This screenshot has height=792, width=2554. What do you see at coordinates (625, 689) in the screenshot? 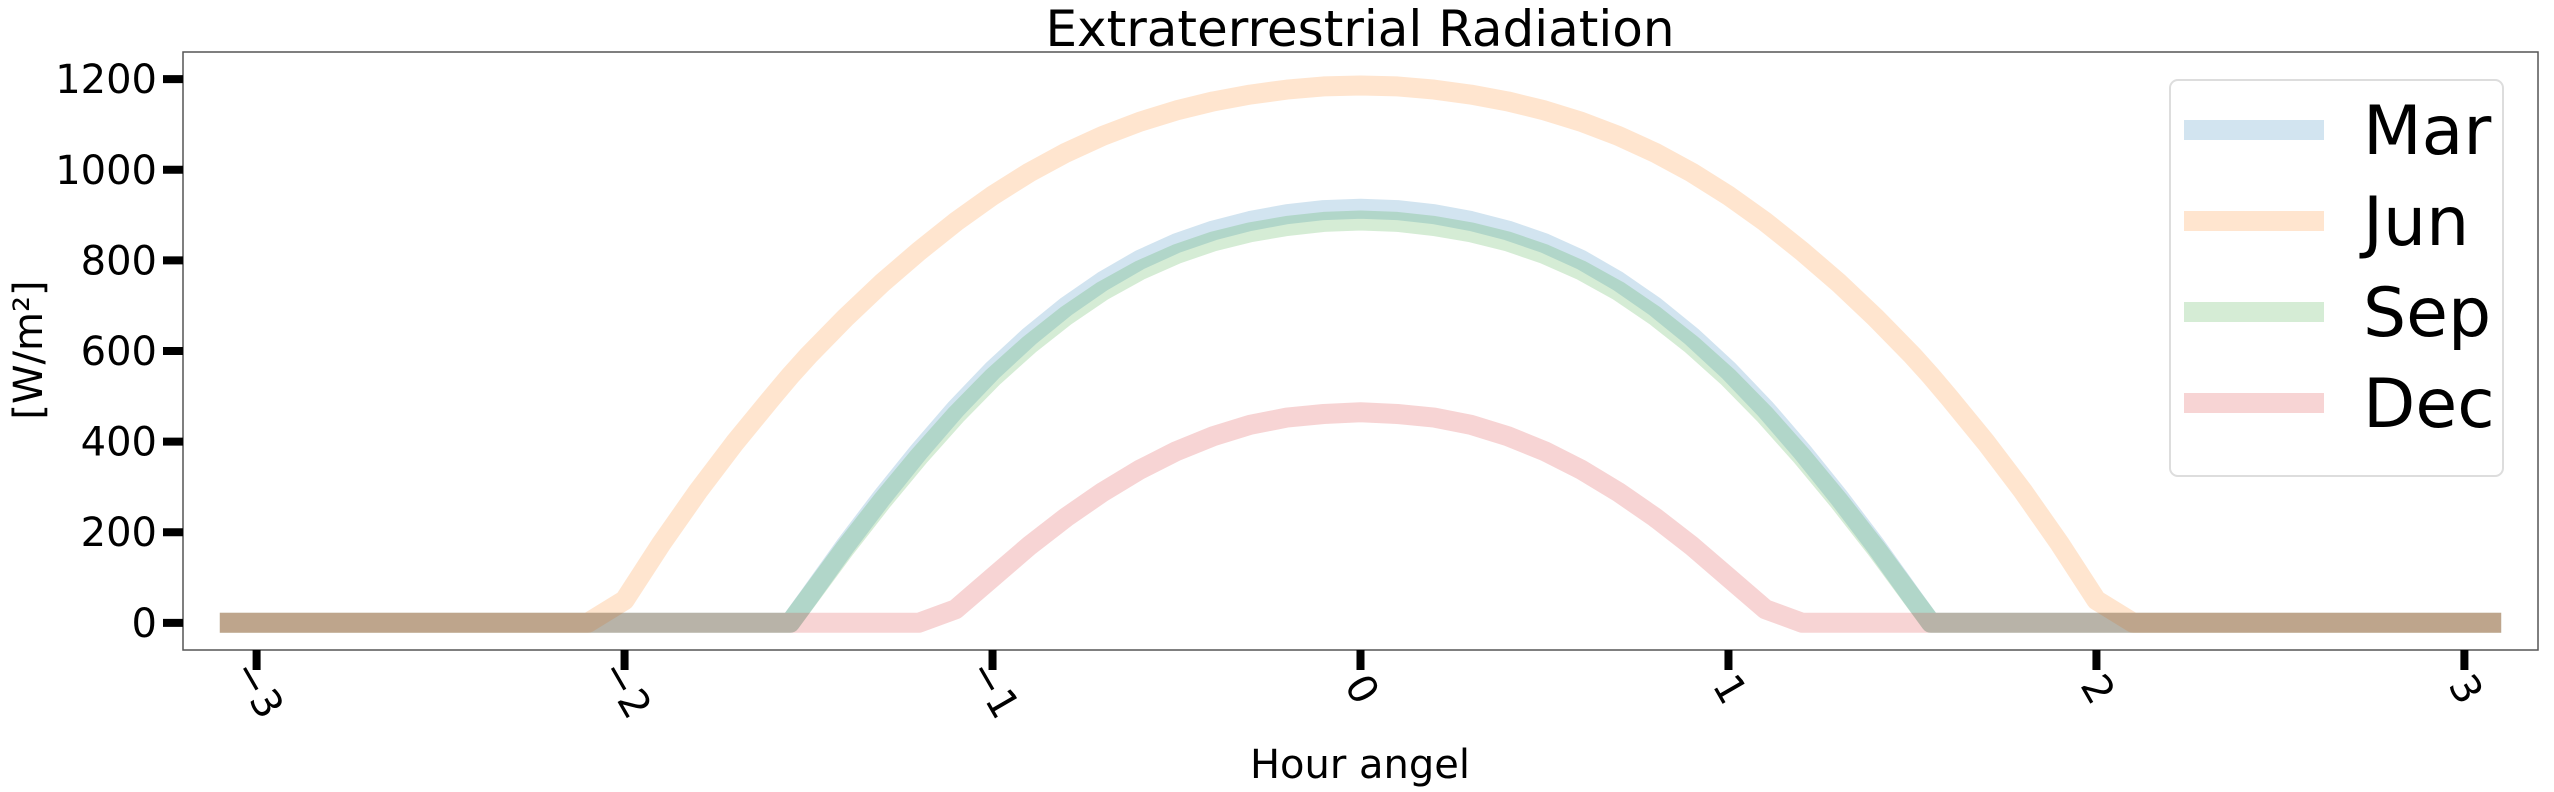
I see `x-tick-label: −2` at bounding box center [625, 689].